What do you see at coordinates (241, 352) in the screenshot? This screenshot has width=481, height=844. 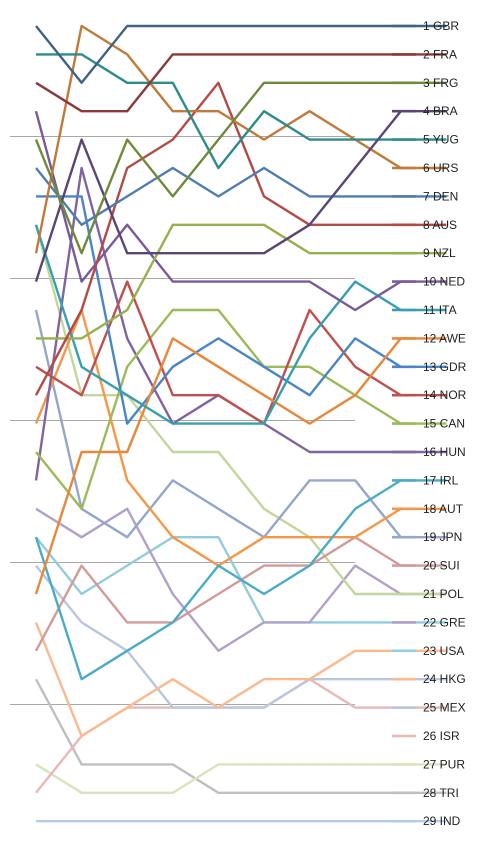 I see `series-line-nor` at bounding box center [241, 352].